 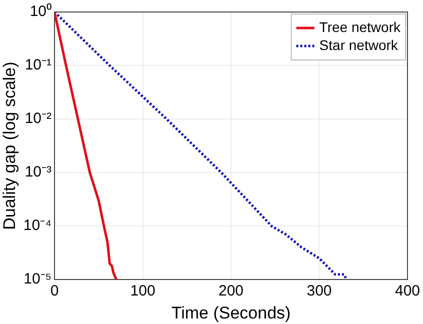 What do you see at coordinates (319, 291) in the screenshot?
I see `x-tick-label: 300` at bounding box center [319, 291].